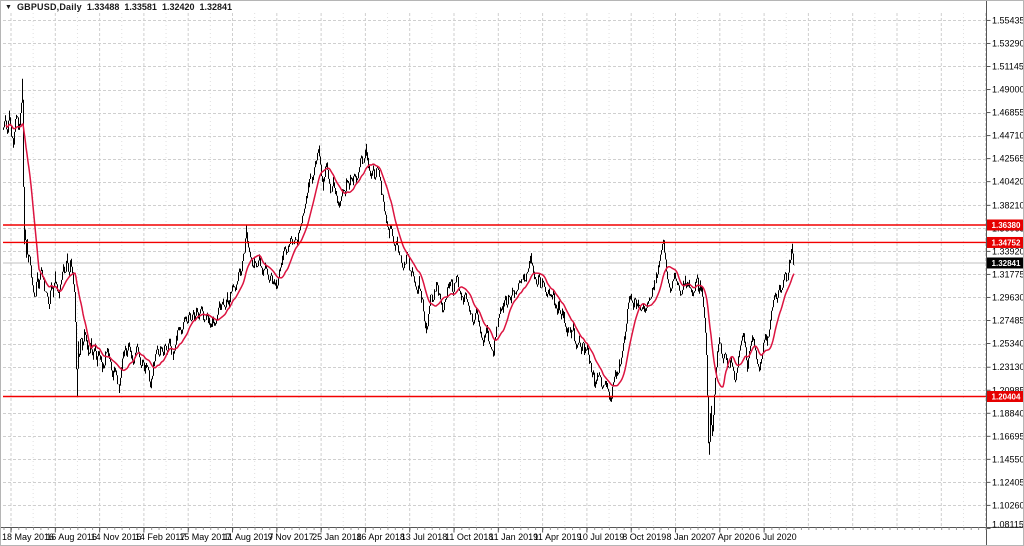 This screenshot has width=1024, height=546. I want to click on level-price-tag-1.36380: 1.36380, so click(1005, 225).